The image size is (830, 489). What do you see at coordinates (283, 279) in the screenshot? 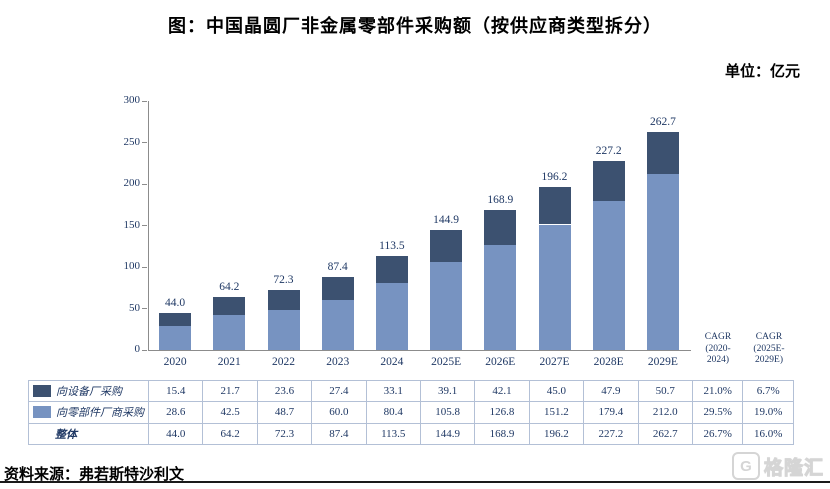
I see `bar-total-label: 72.3` at bounding box center [283, 279].